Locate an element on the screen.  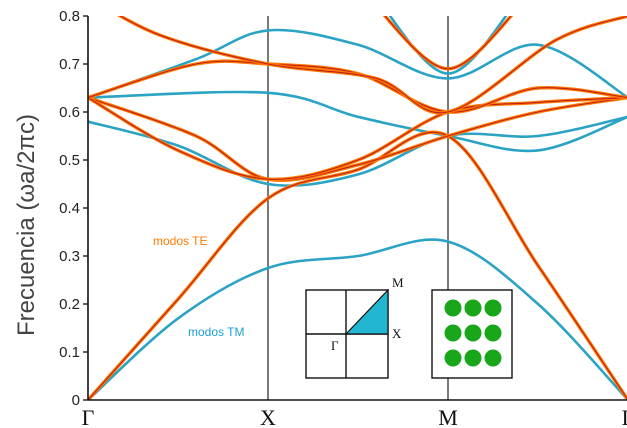
y-tick-label: 0.7 is located at coordinates (69, 64).